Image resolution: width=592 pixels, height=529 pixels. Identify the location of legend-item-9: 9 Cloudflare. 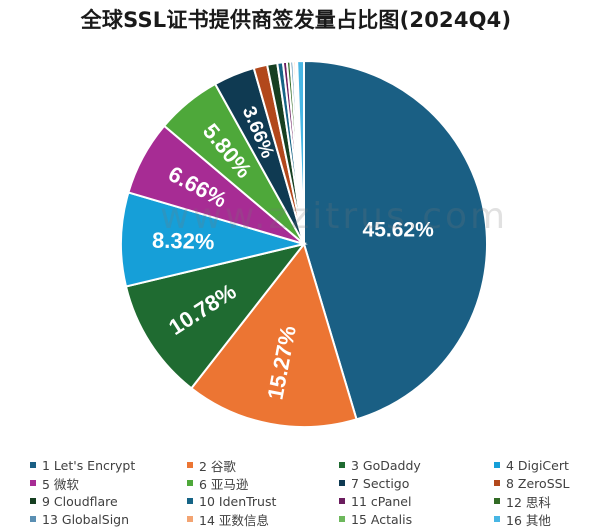
(108, 501).